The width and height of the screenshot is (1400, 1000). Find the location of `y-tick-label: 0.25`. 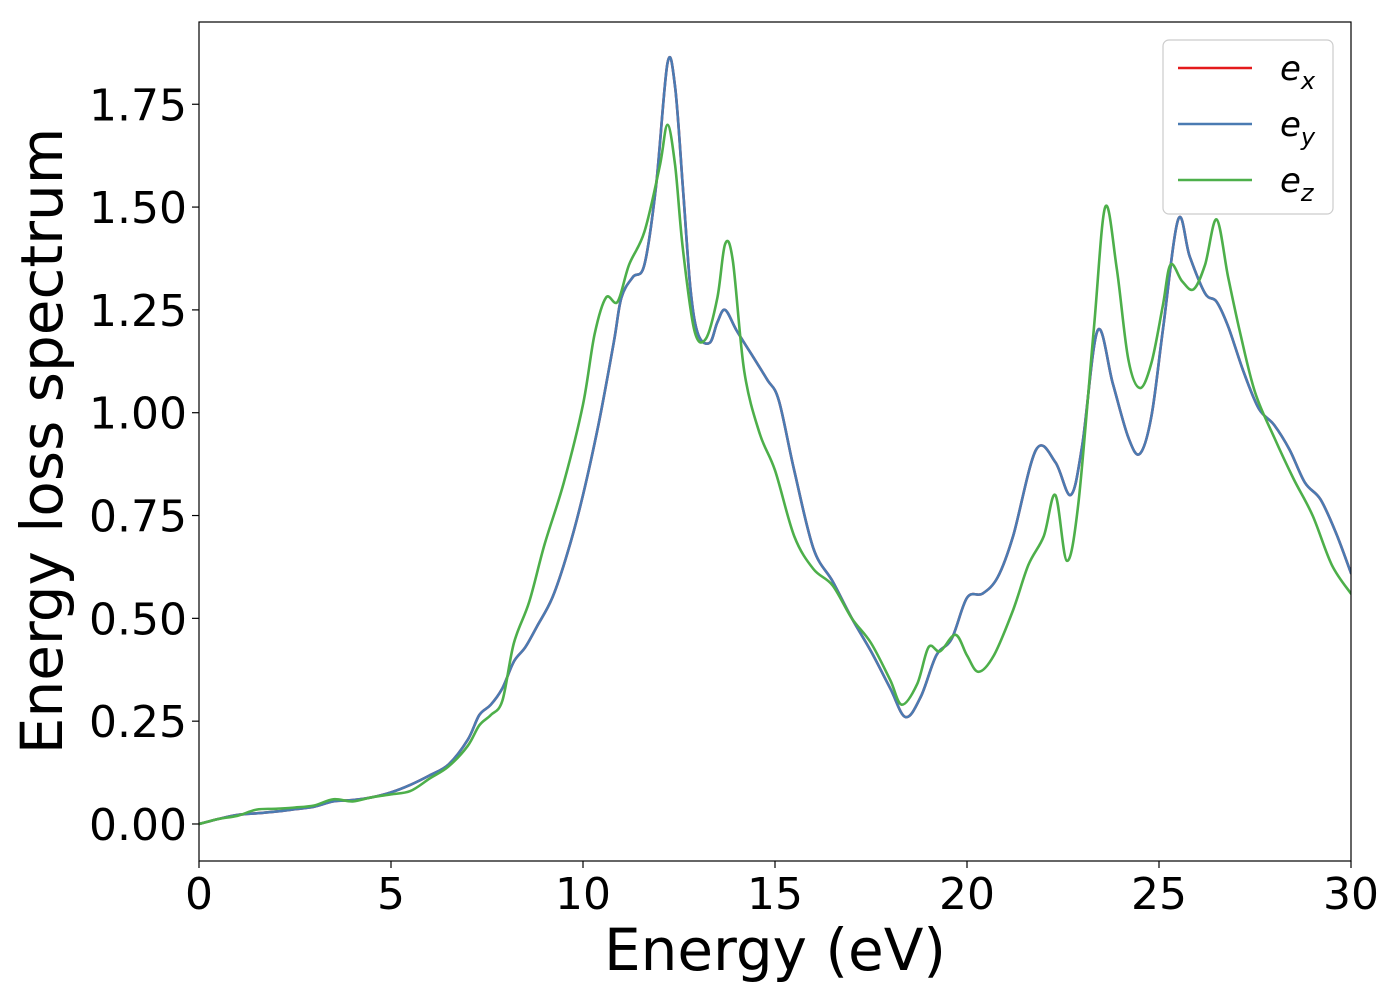

y-tick-label: 0.25 is located at coordinates (138, 722).